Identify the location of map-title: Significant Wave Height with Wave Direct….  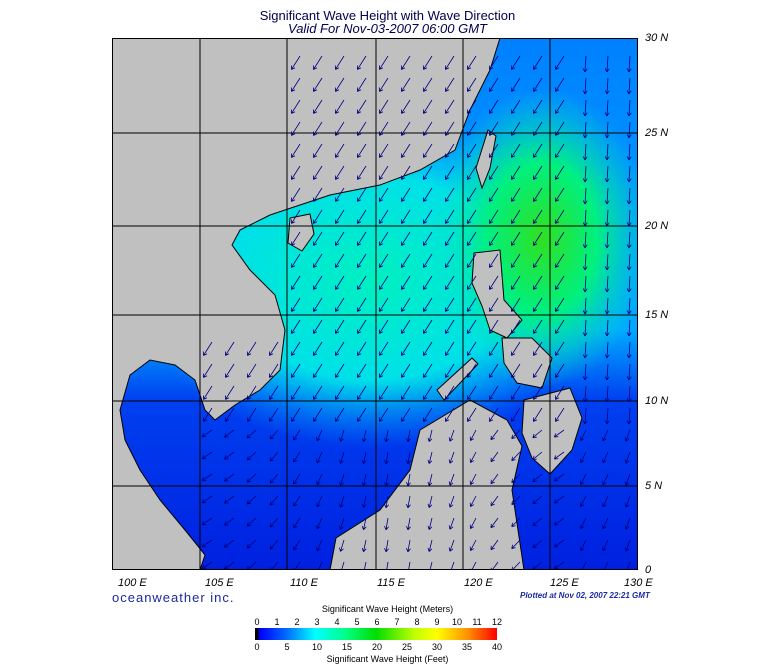
(387, 15).